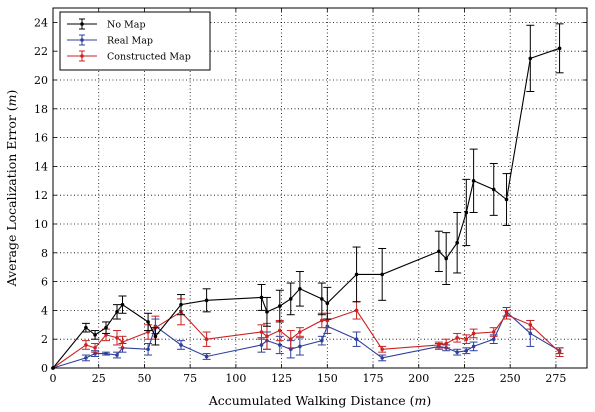 The height and width of the screenshot is (412, 595). I want to click on legend-label: Constructed Map, so click(149, 57).